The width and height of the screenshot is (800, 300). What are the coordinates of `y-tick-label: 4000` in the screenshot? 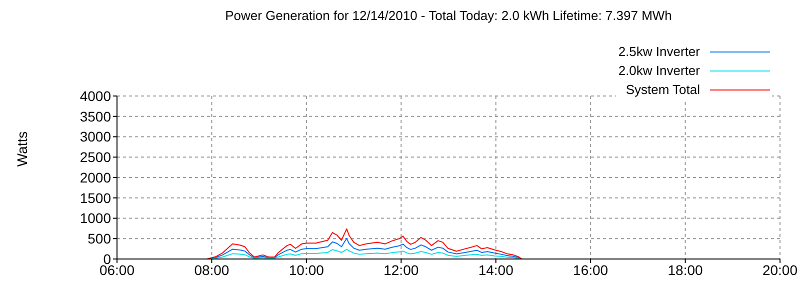 It's located at (96, 96).